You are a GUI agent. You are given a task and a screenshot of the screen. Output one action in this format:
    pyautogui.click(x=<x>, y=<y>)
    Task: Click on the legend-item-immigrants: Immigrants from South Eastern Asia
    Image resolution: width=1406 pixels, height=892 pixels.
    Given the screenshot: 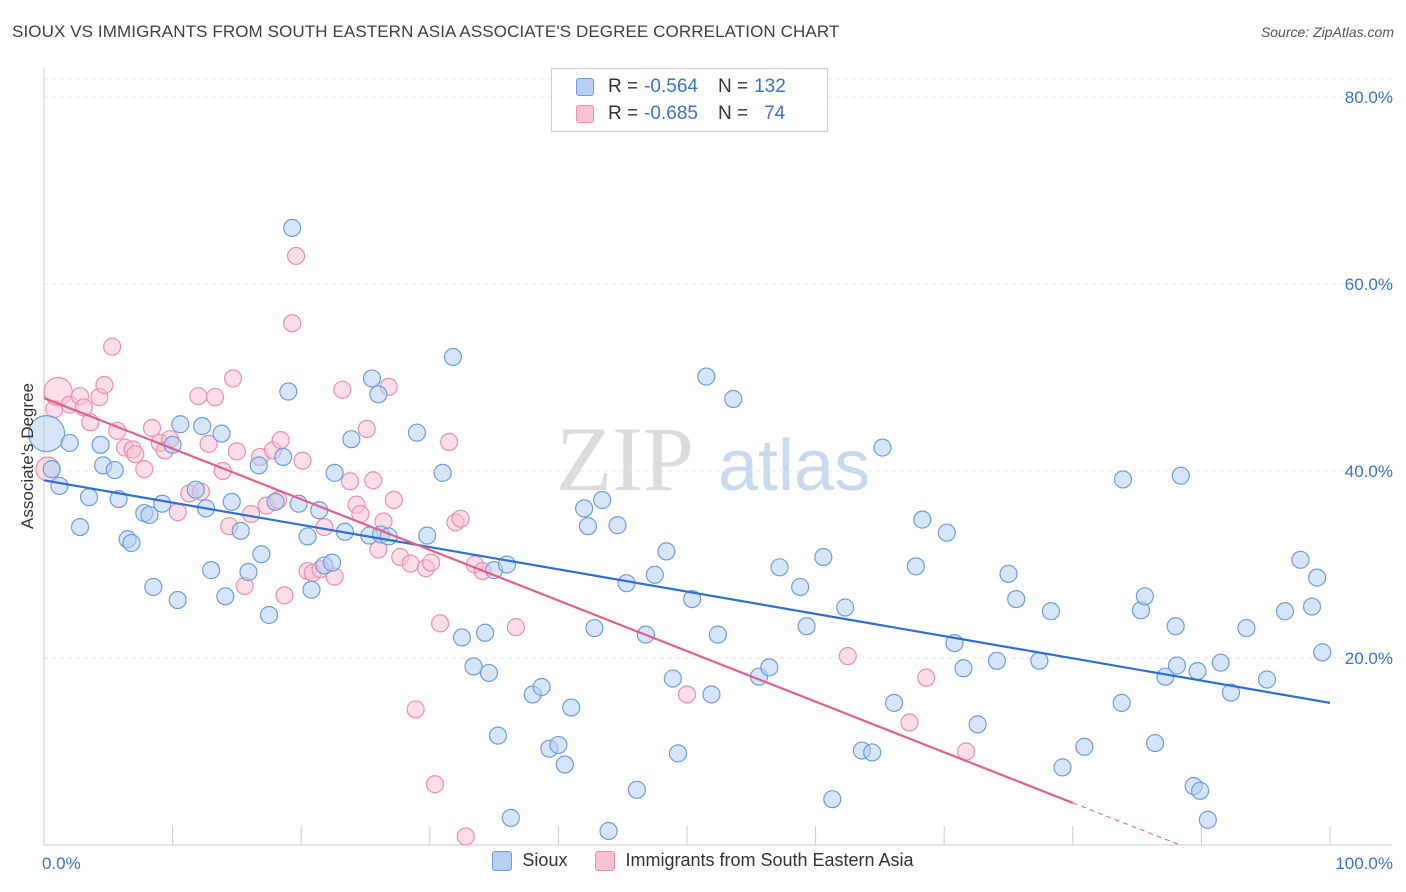 What is the action you would take?
    pyautogui.click(x=754, y=860)
    